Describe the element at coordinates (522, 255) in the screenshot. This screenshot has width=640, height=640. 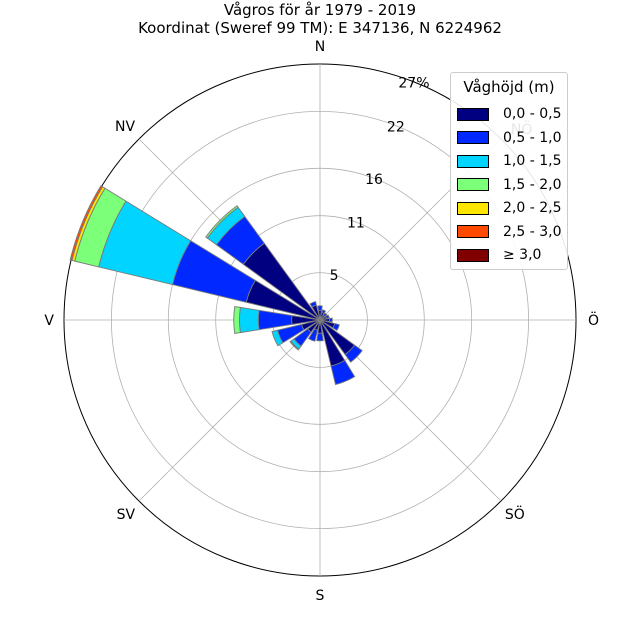
I see `legend-label: ≥ 3,0` at that location.